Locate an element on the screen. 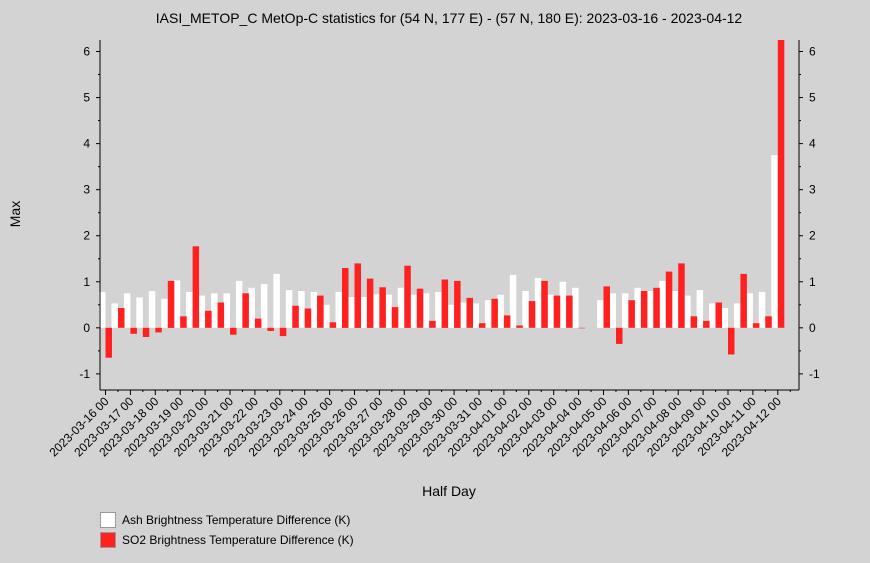 This screenshot has height=563, width=870. y-tick-label-left: 0 is located at coordinates (86, 328).